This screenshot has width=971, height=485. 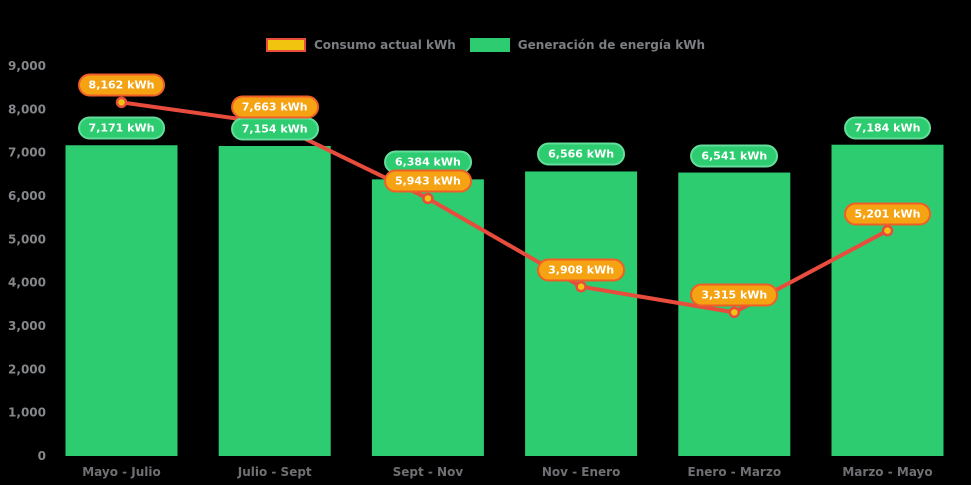 What do you see at coordinates (121, 85) in the screenshot?
I see `consumo-value-badge: 8,162 kWh` at bounding box center [121, 85].